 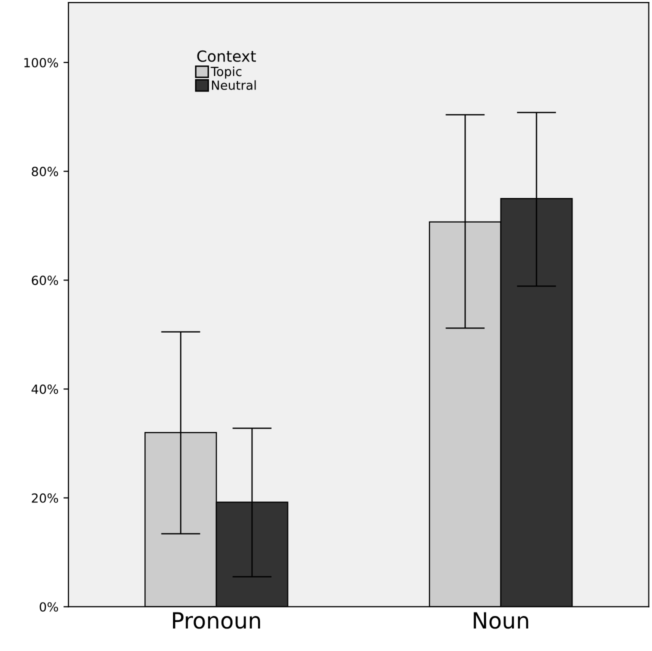 I want to click on y-tick-label: 20%, so click(x=45, y=498).